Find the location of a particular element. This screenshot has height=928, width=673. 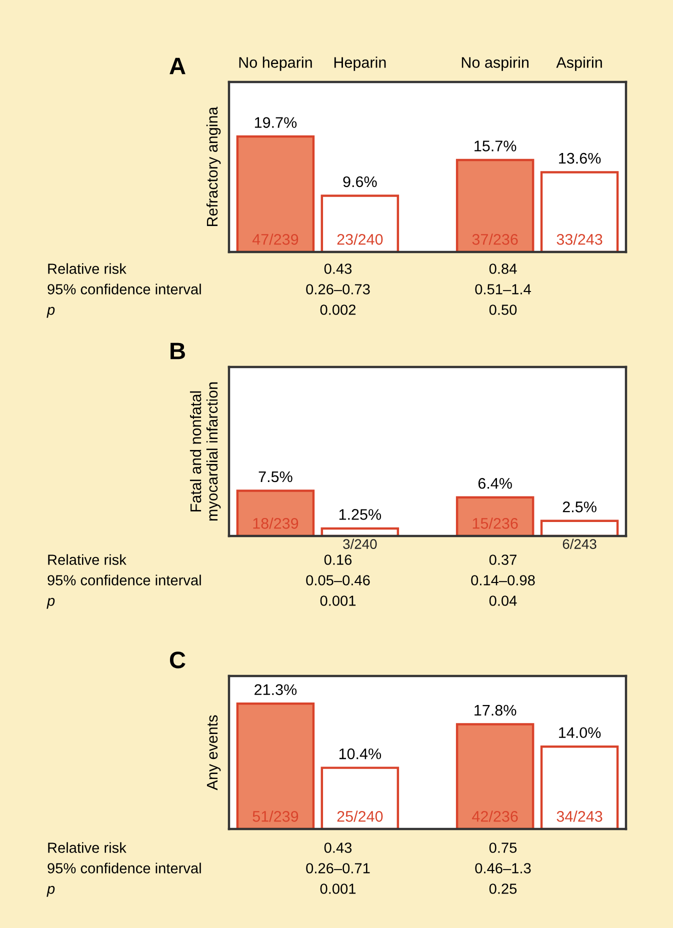

annotation: 15/236 is located at coordinates (495, 523).